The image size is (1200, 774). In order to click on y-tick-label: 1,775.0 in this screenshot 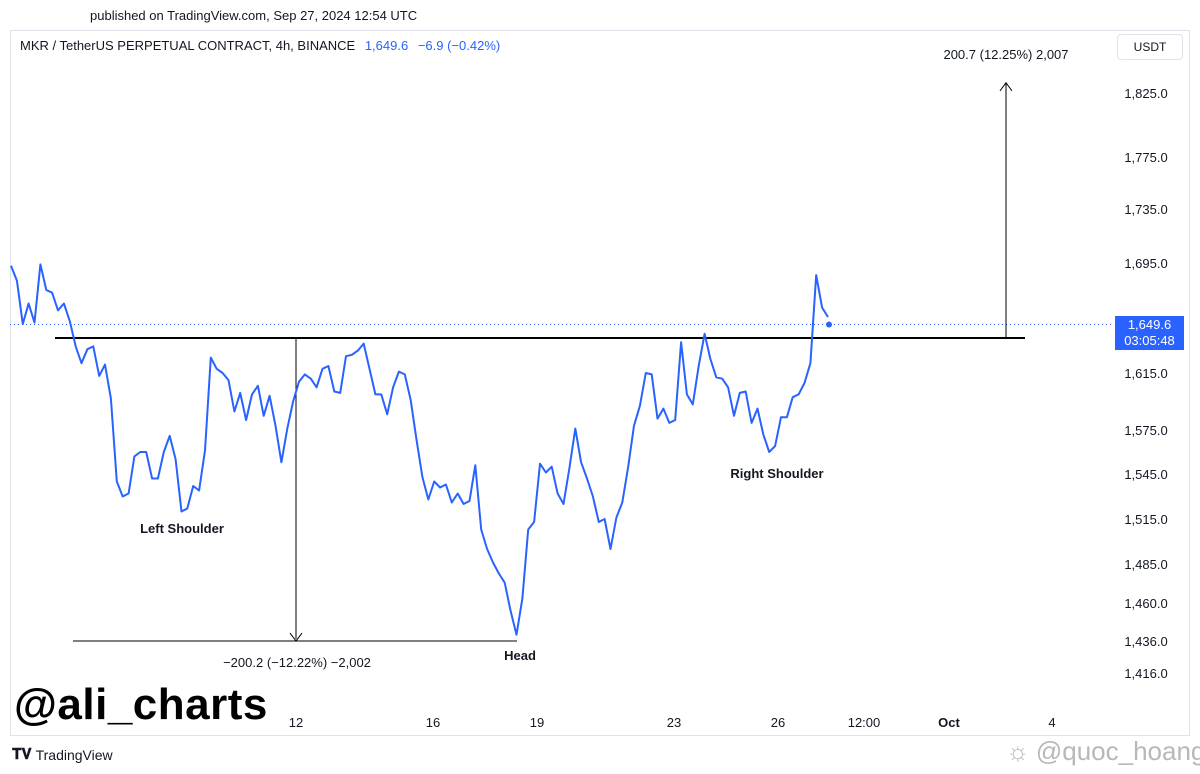, I will do `click(1145, 157)`.